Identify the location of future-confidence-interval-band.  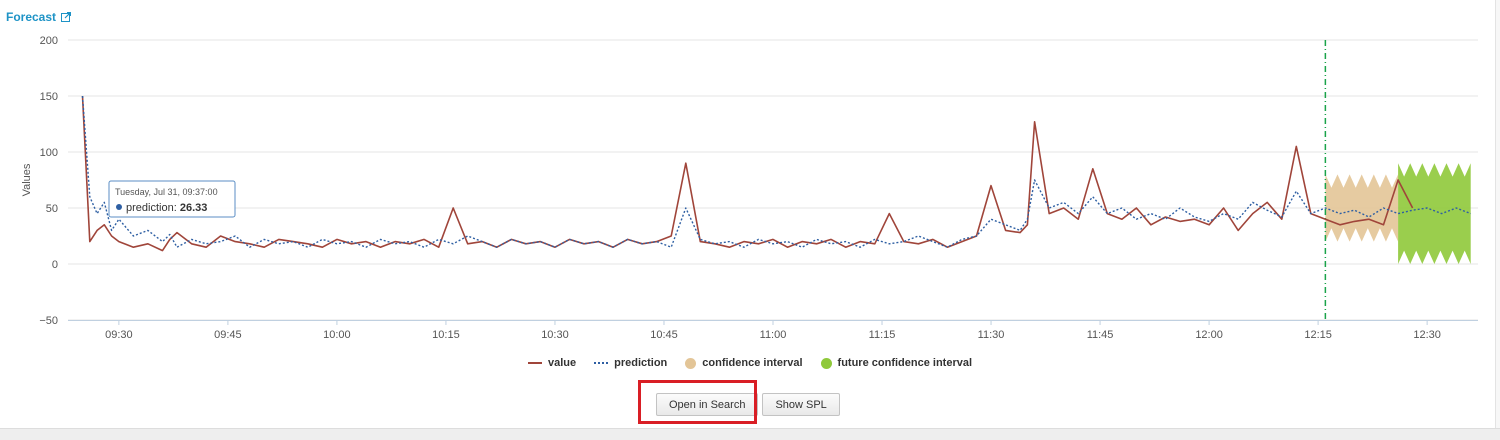
(1434, 213).